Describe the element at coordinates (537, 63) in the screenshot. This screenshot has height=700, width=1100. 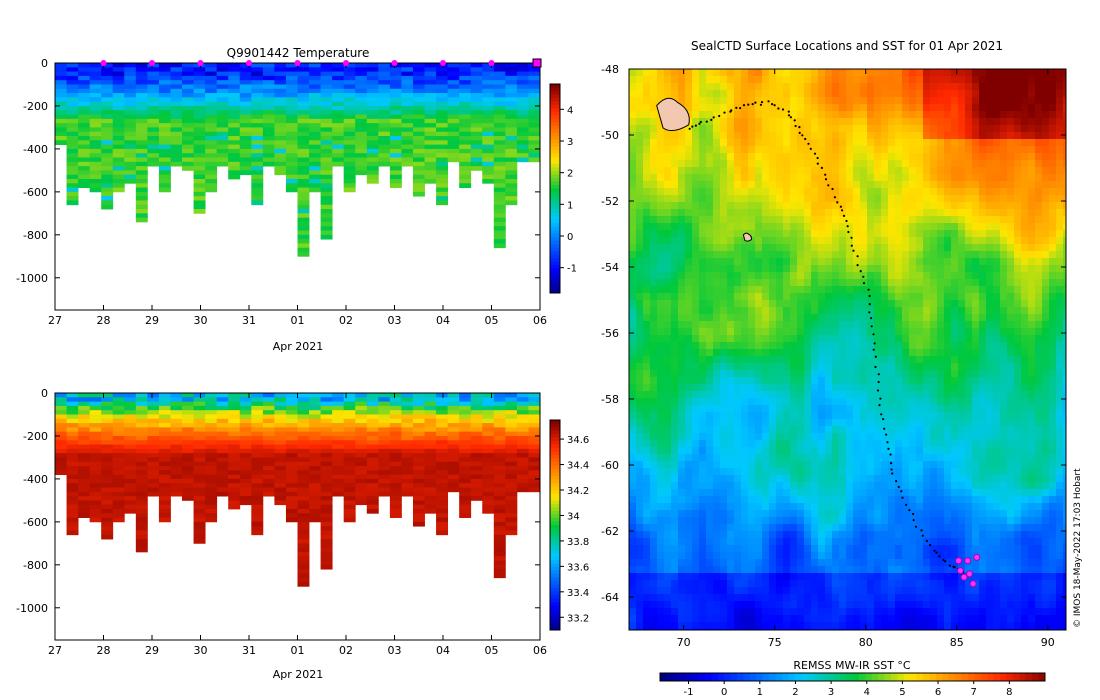
I see `latest-profile-marker` at that location.